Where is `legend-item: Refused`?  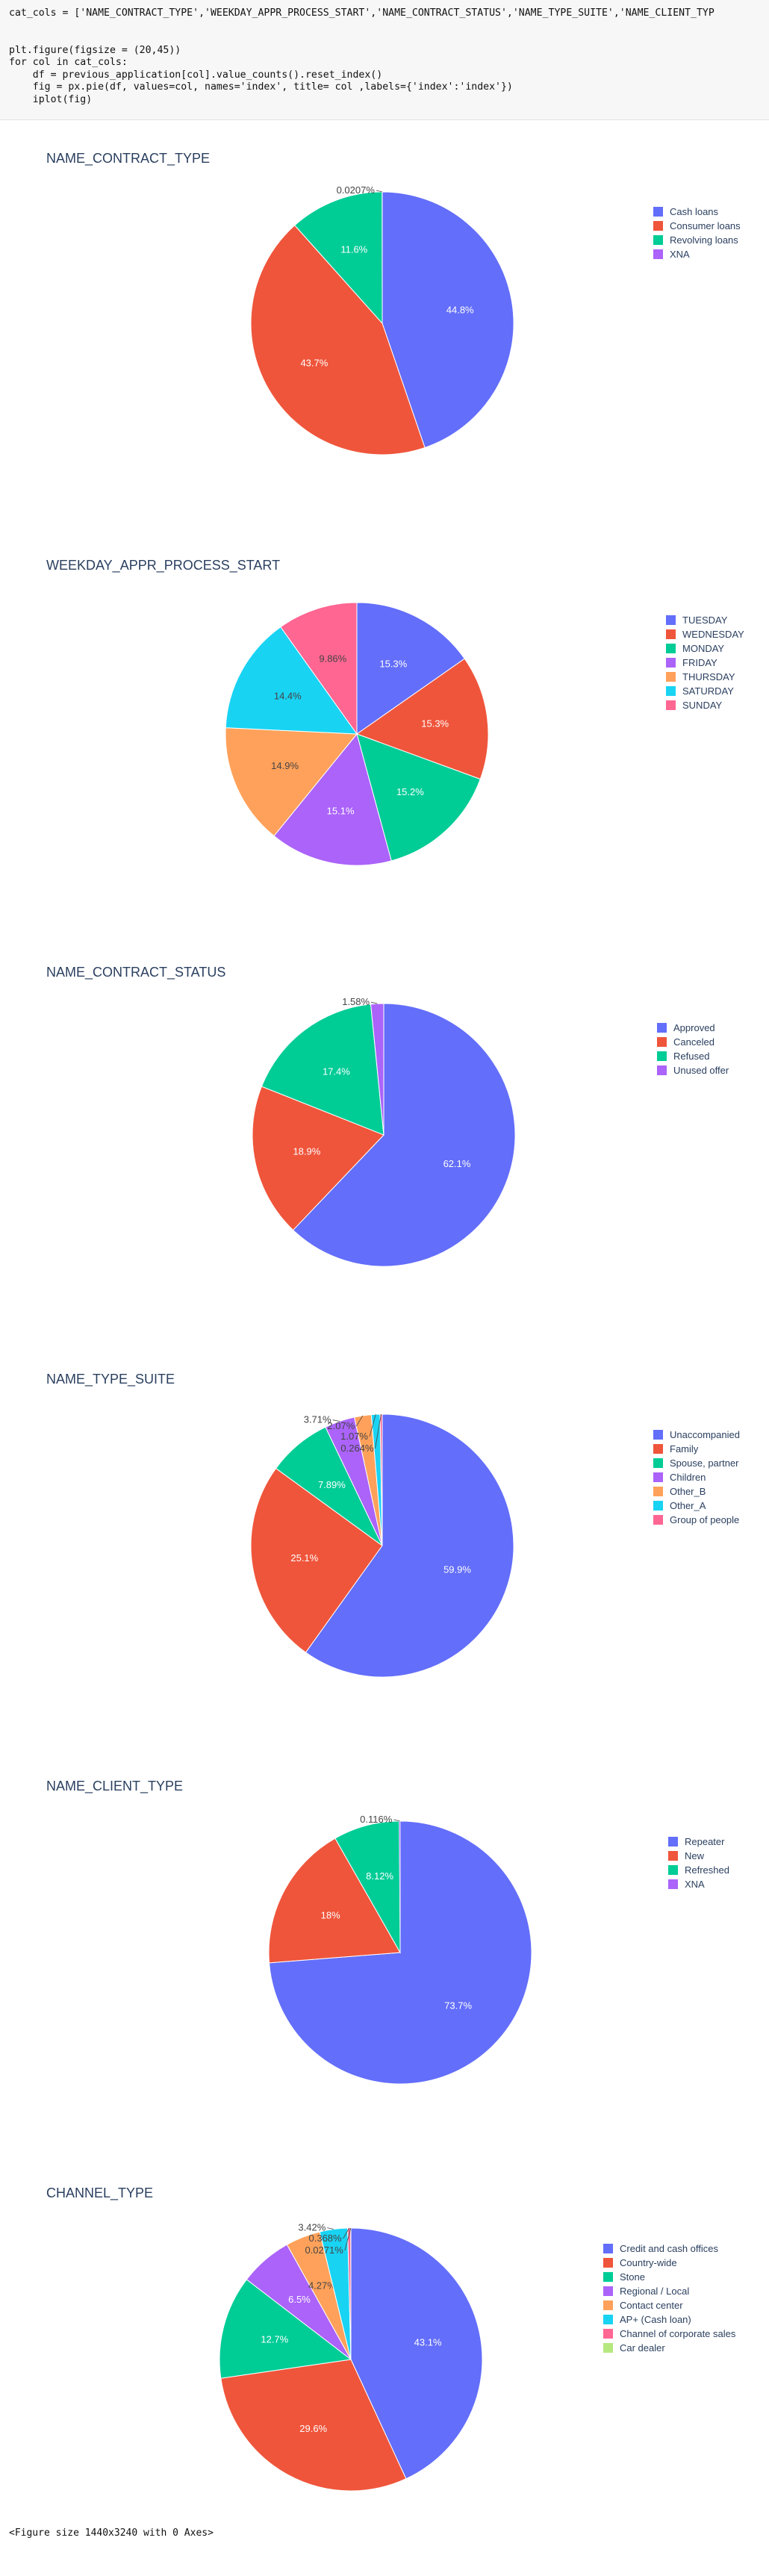
legend-item: Refused is located at coordinates (691, 1056).